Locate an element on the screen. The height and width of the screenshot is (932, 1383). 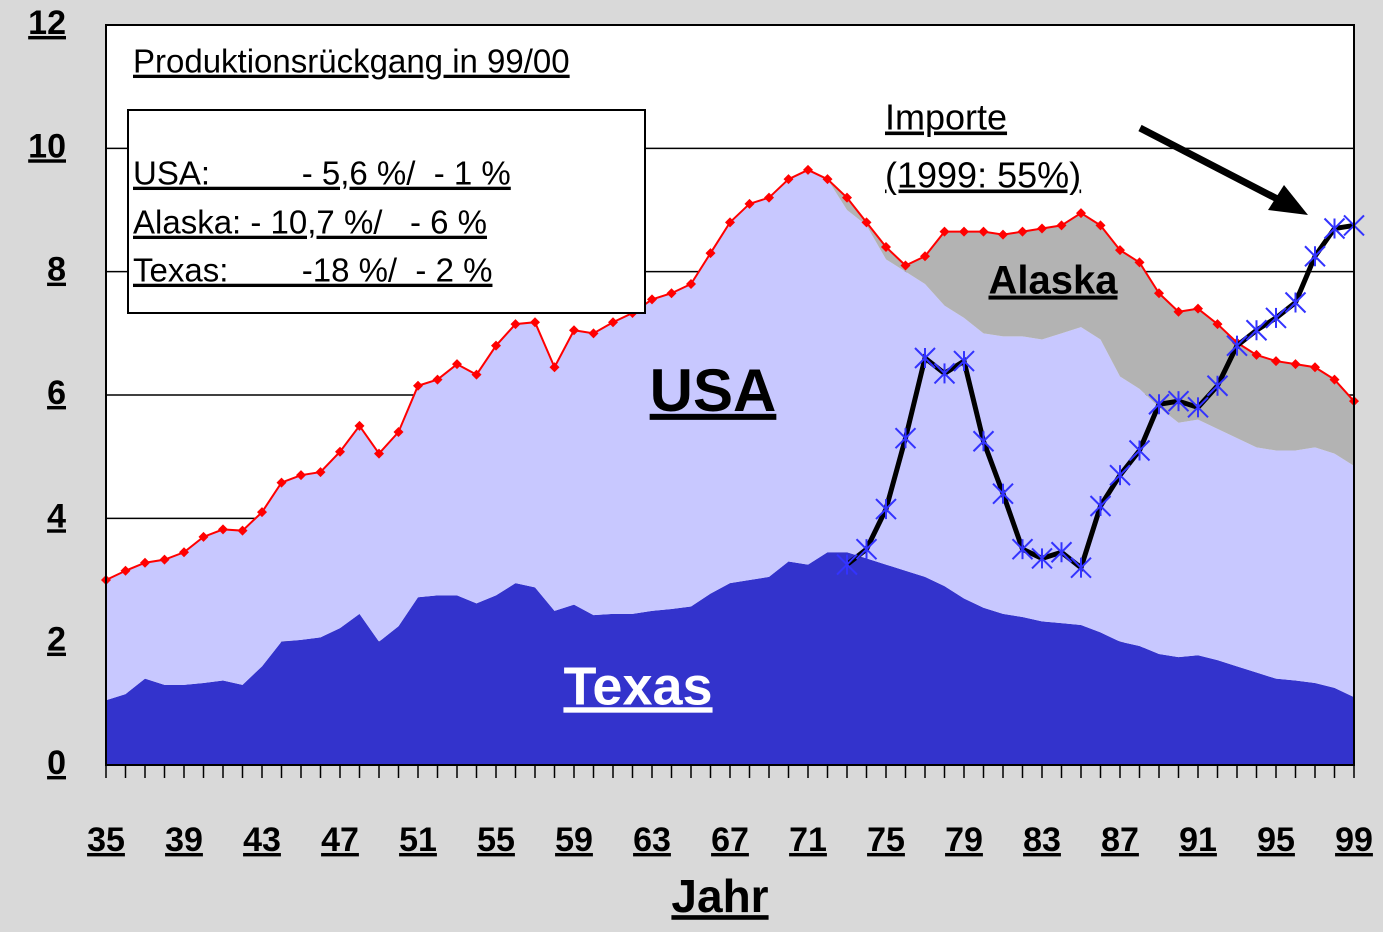
y-tick-label: 8 is located at coordinates (56, 270).